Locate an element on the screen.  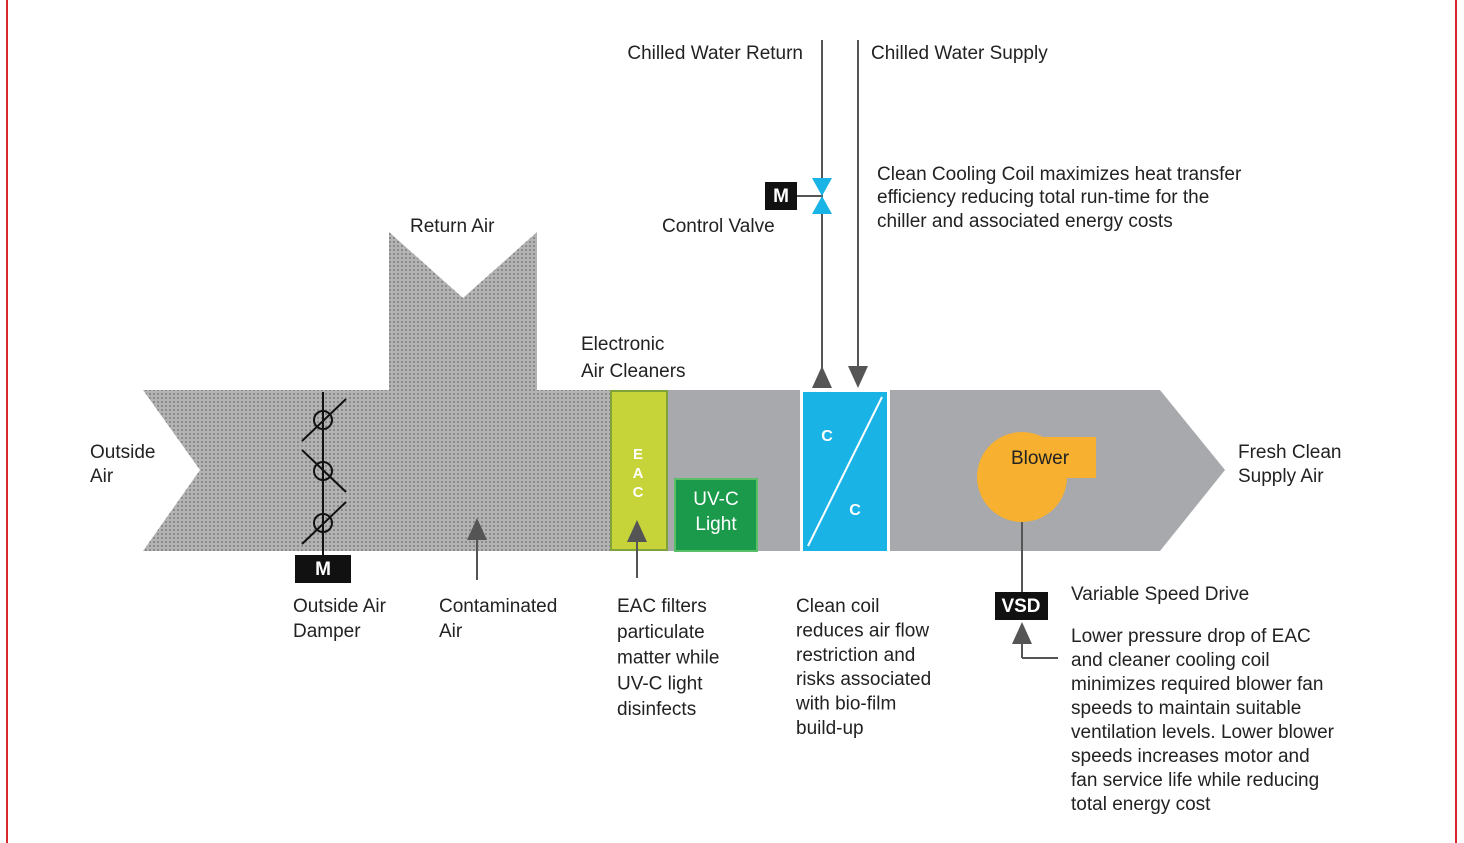
note: fan service life while reducing is located at coordinates (1195, 780).